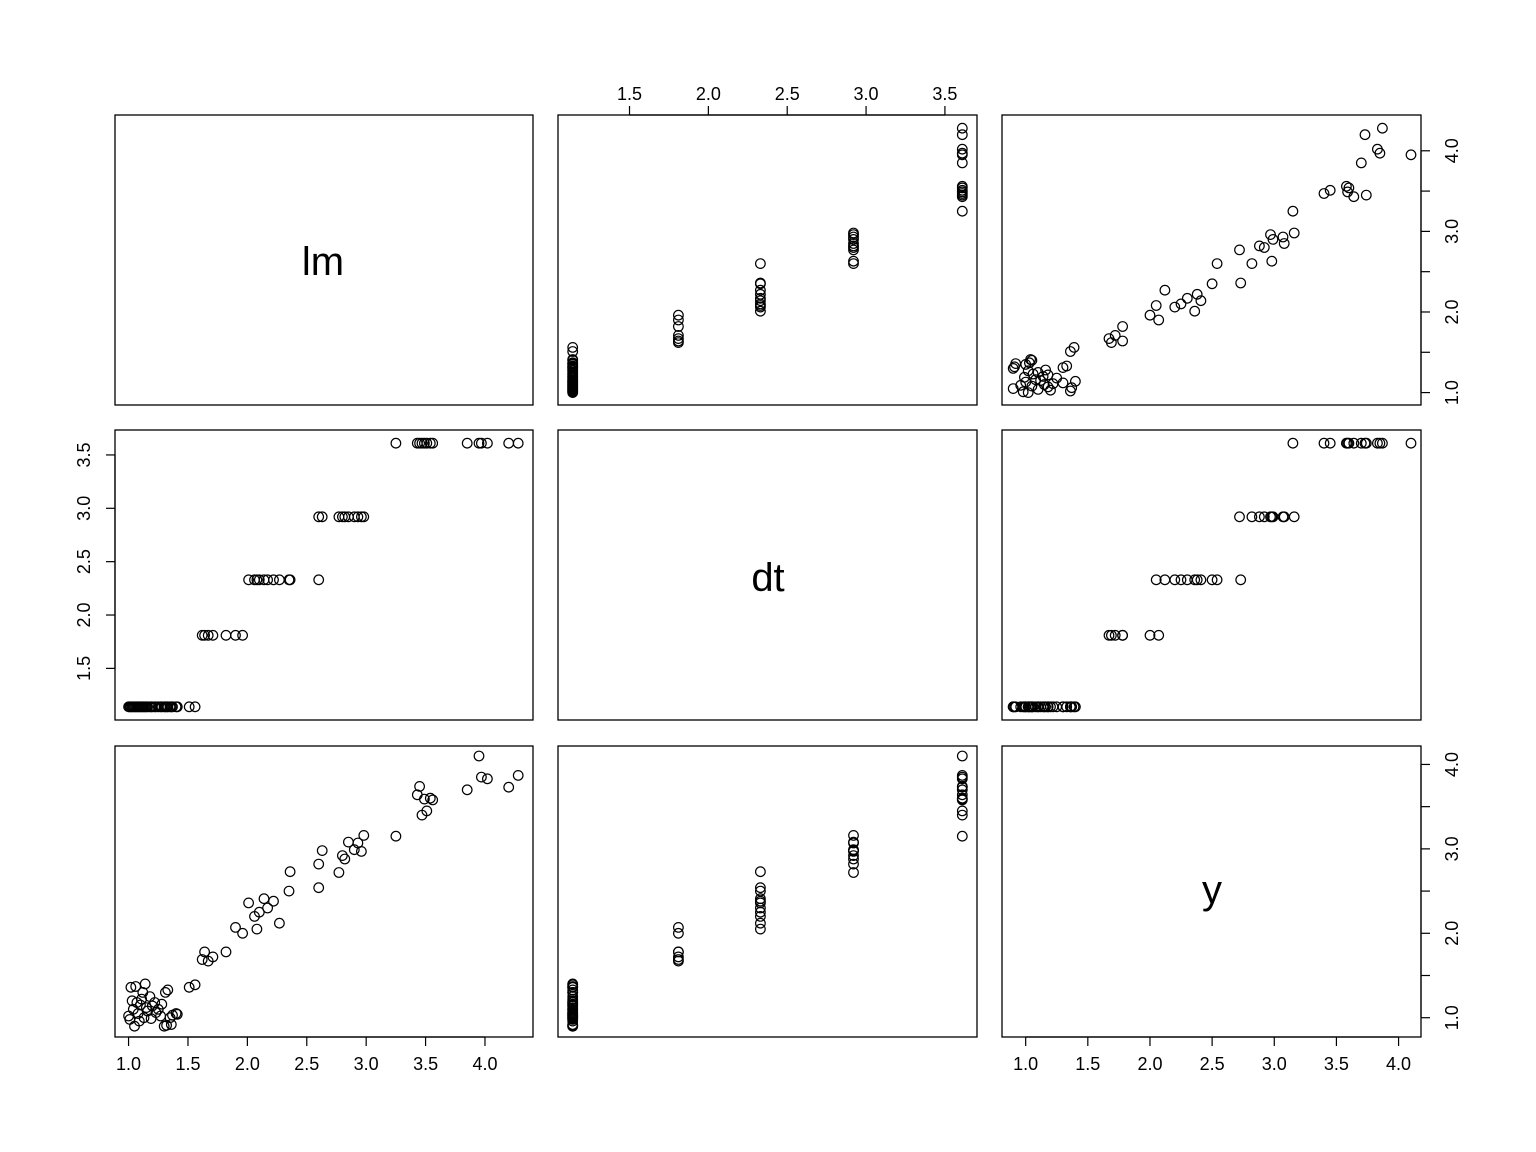 This screenshot has height=1152, width=1536. Describe the element at coordinates (1211, 575) in the screenshot. I see `panel-dt-y` at that location.